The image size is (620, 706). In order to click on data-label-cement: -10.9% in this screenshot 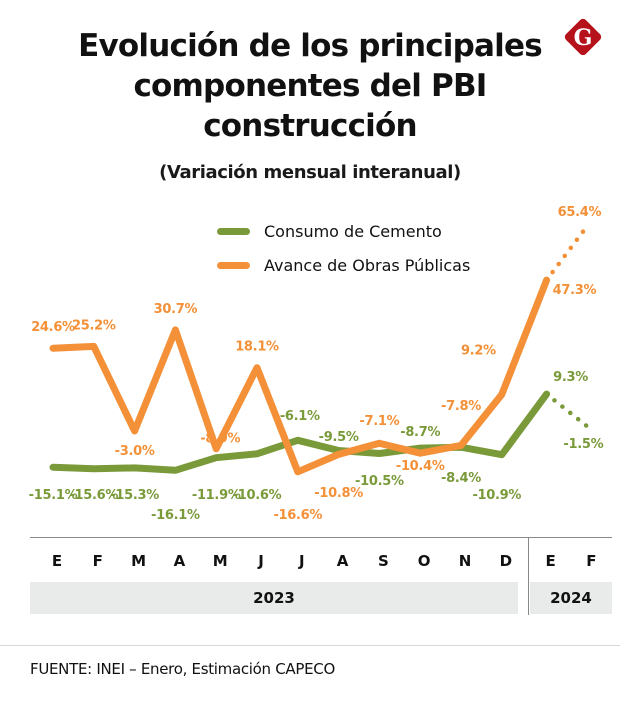, I will do `click(496, 495)`.